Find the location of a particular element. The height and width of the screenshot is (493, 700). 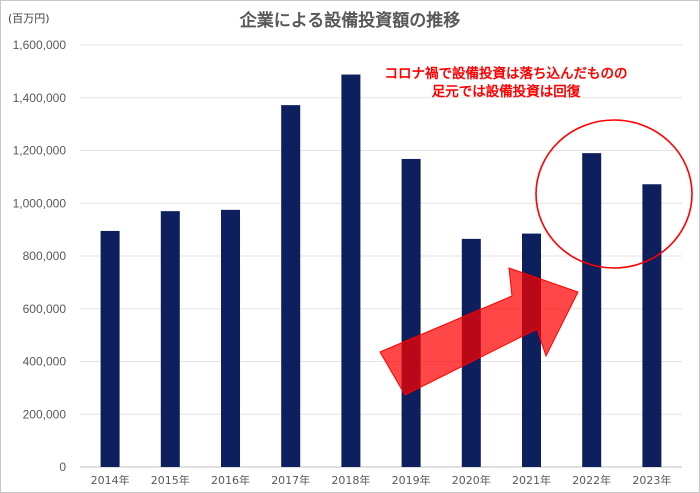

y-tick-label: 1,200,000 is located at coordinates (40, 151).